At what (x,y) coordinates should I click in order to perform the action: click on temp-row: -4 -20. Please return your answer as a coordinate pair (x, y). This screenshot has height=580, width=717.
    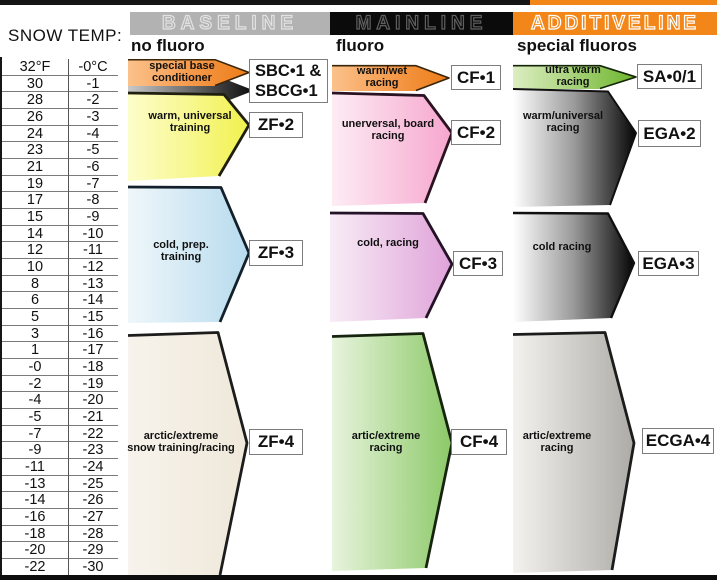
    Looking at the image, I should click on (60, 401).